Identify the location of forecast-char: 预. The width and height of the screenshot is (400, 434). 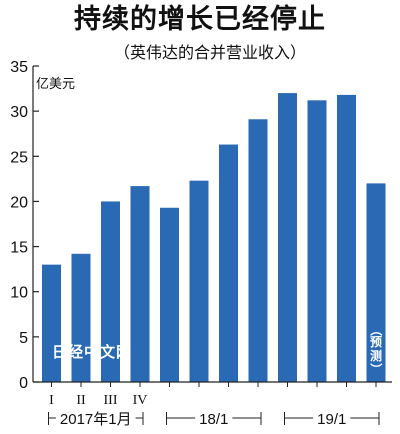
(376, 342).